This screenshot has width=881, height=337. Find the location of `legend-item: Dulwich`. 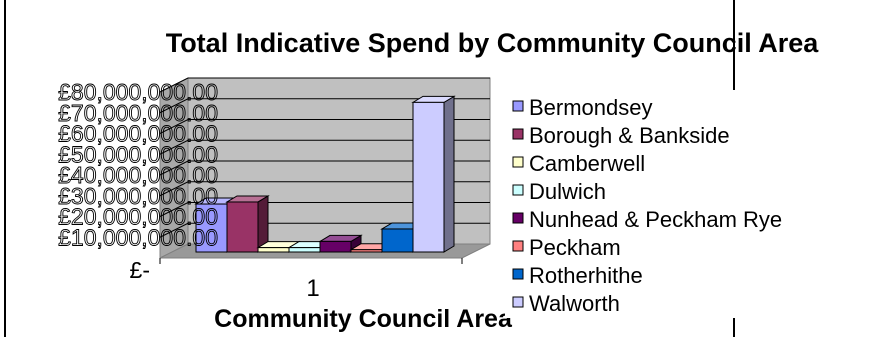

legend-item: Dulwich is located at coordinates (559, 191).